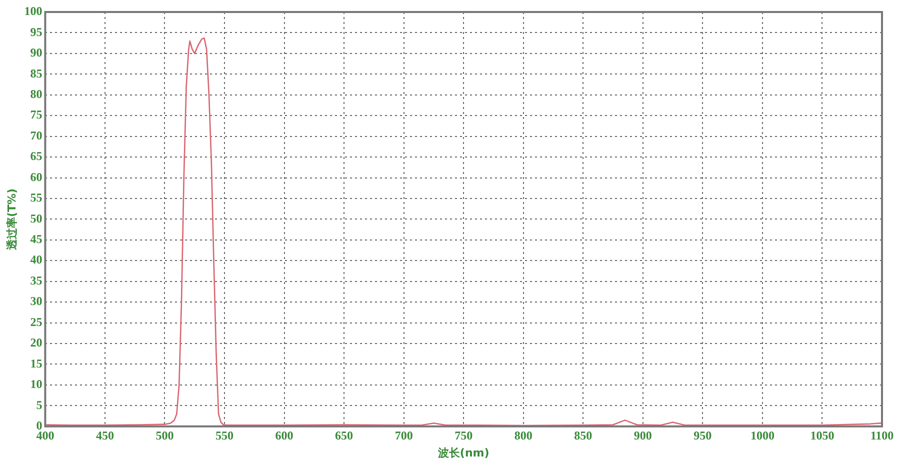 The image size is (900, 462). What do you see at coordinates (36, 321) in the screenshot?
I see `y-tick-label: 25` at bounding box center [36, 321].